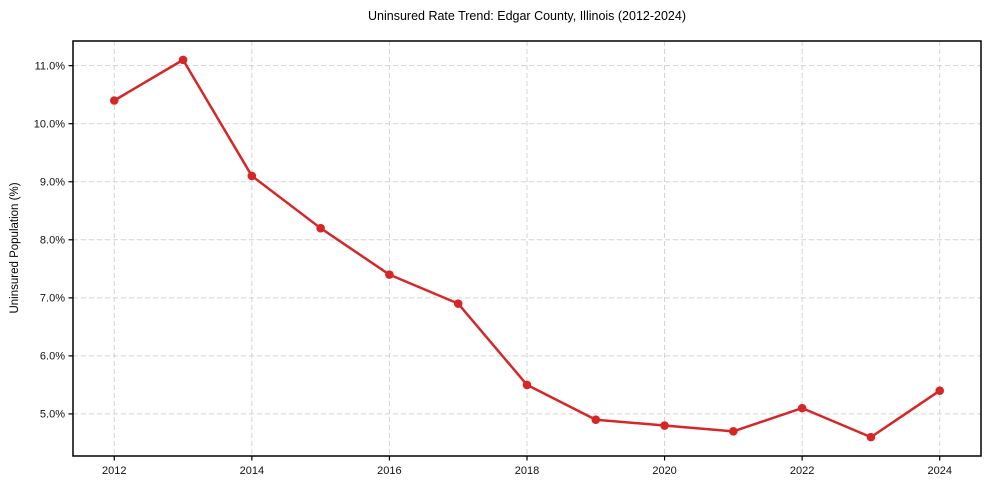  I want to click on x-tick-label: 2016, so click(389, 471).